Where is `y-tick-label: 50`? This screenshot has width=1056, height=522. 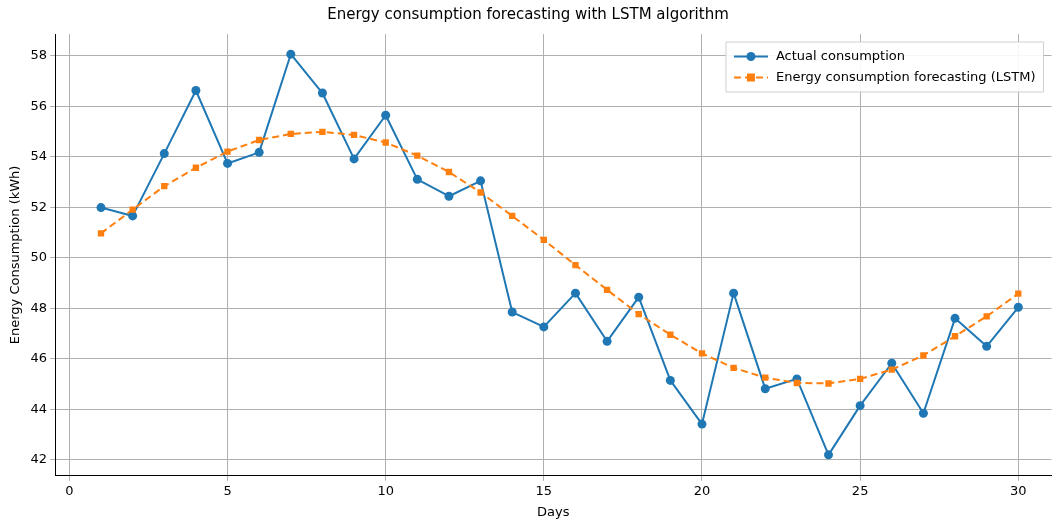
y-tick-label: 50 is located at coordinates (39, 257).